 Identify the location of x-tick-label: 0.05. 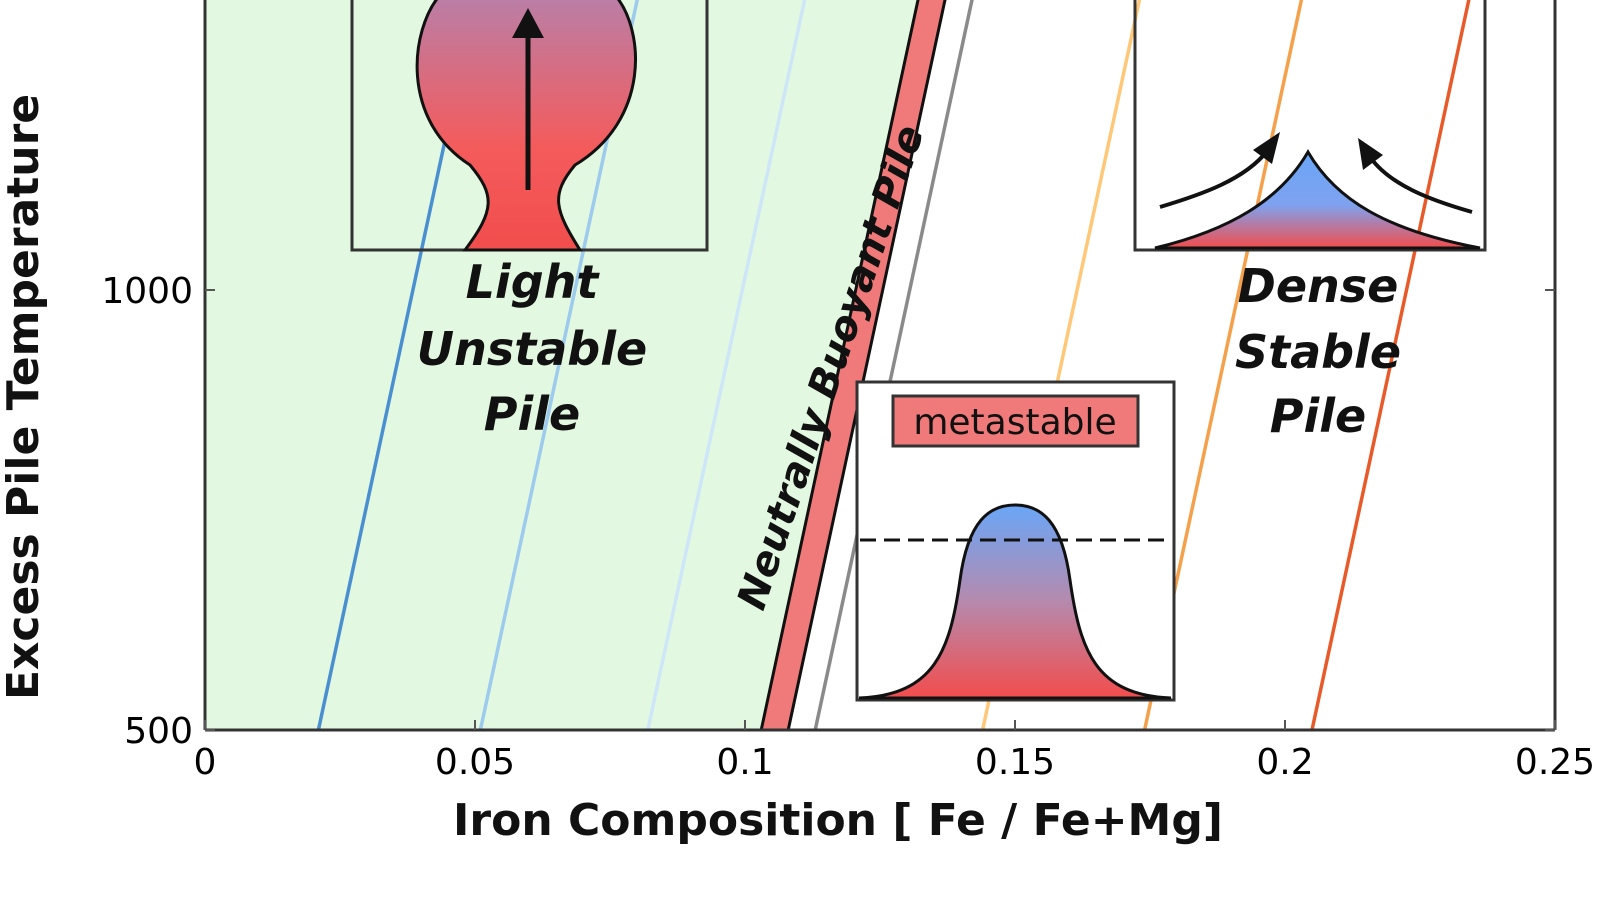
(475, 762).